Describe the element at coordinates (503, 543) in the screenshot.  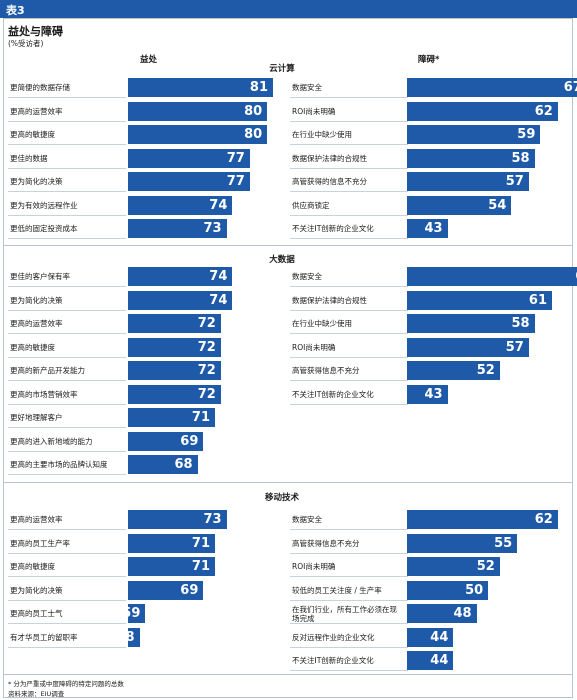
I see `bar-value-label: 55` at that location.